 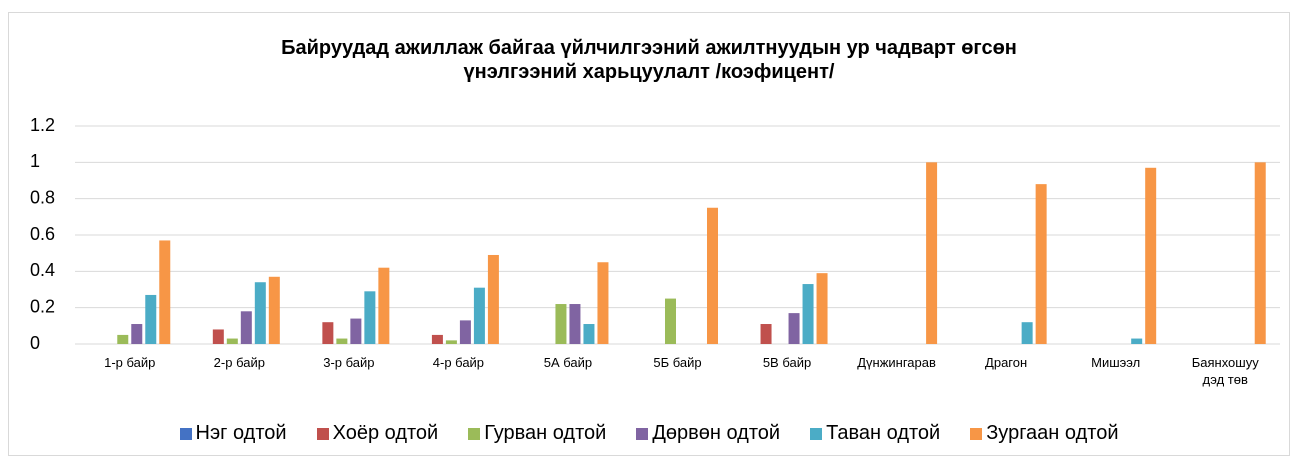 I want to click on y-tick-label: 0.2, so click(x=42, y=306).